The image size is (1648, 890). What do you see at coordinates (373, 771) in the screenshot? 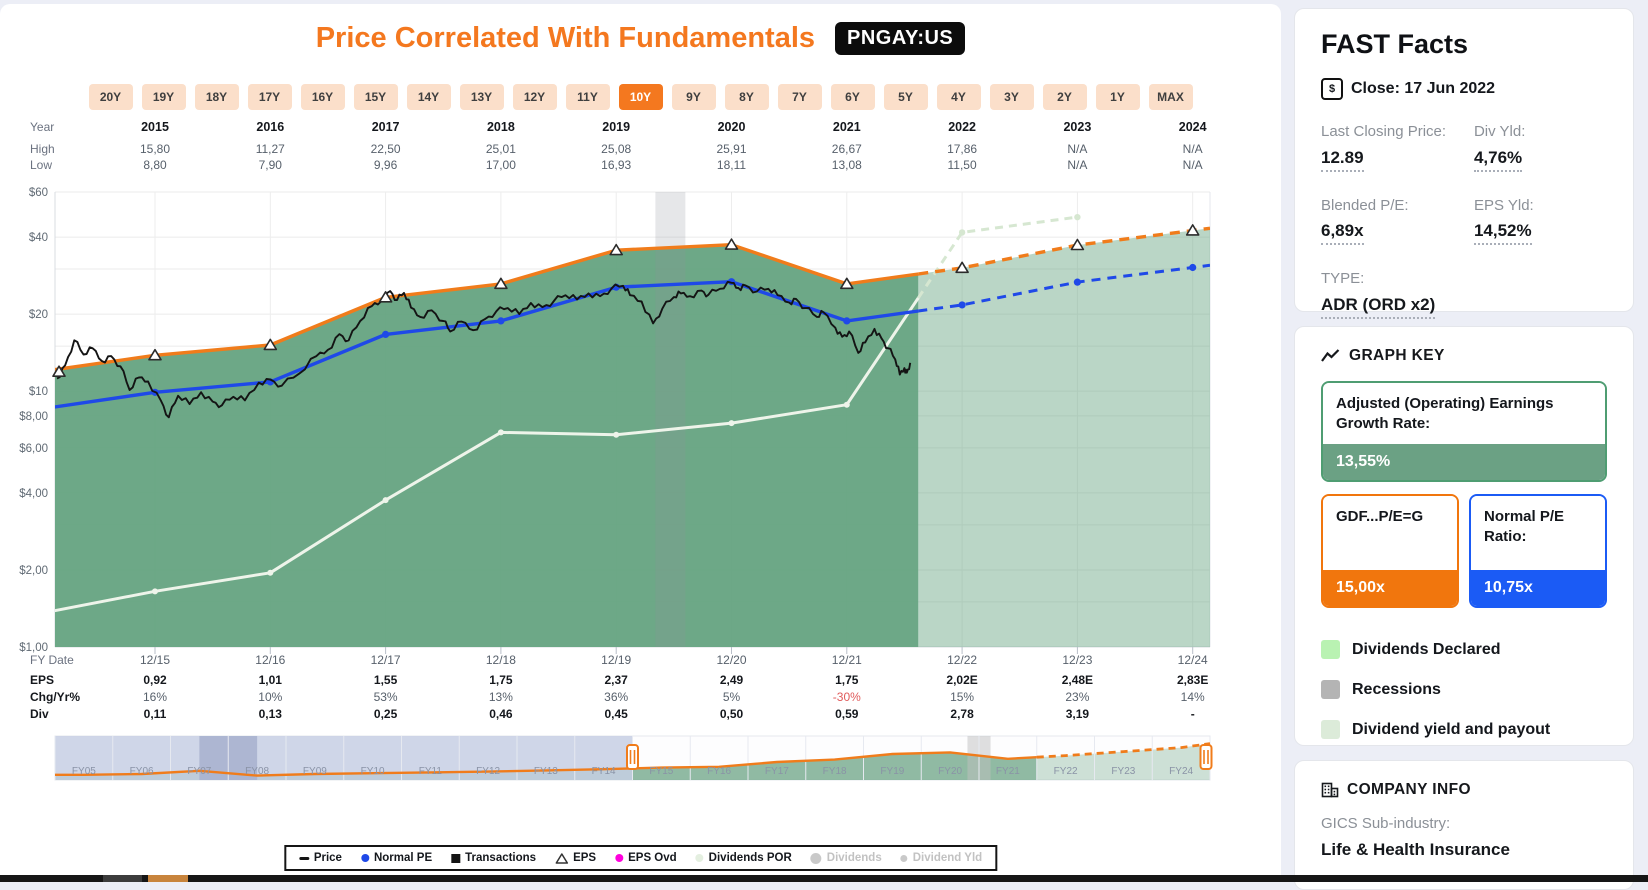
I see `brush-year-label: FY10` at bounding box center [373, 771].